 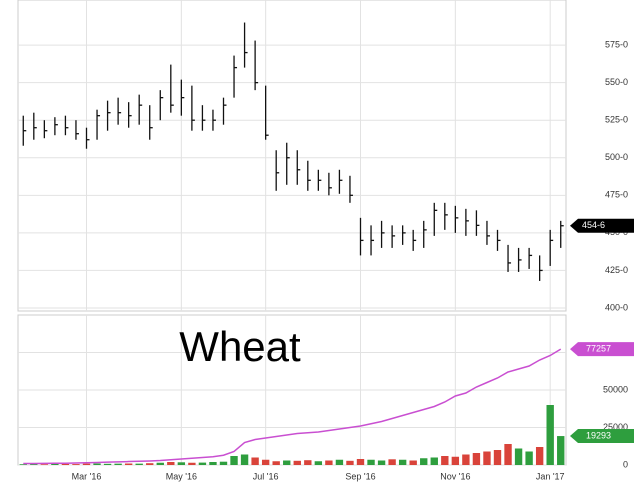 I want to click on value-tag-label: 19293, so click(x=598, y=435).